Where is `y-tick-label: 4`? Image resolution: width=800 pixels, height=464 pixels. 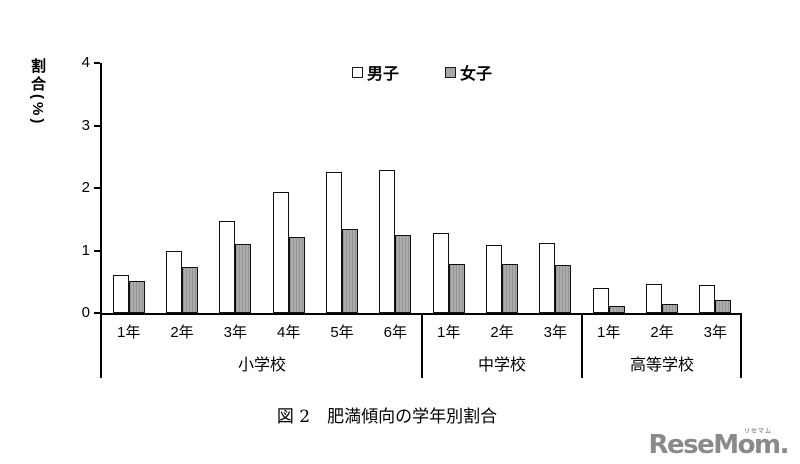 y-tick-label: 4 is located at coordinates (85, 62).